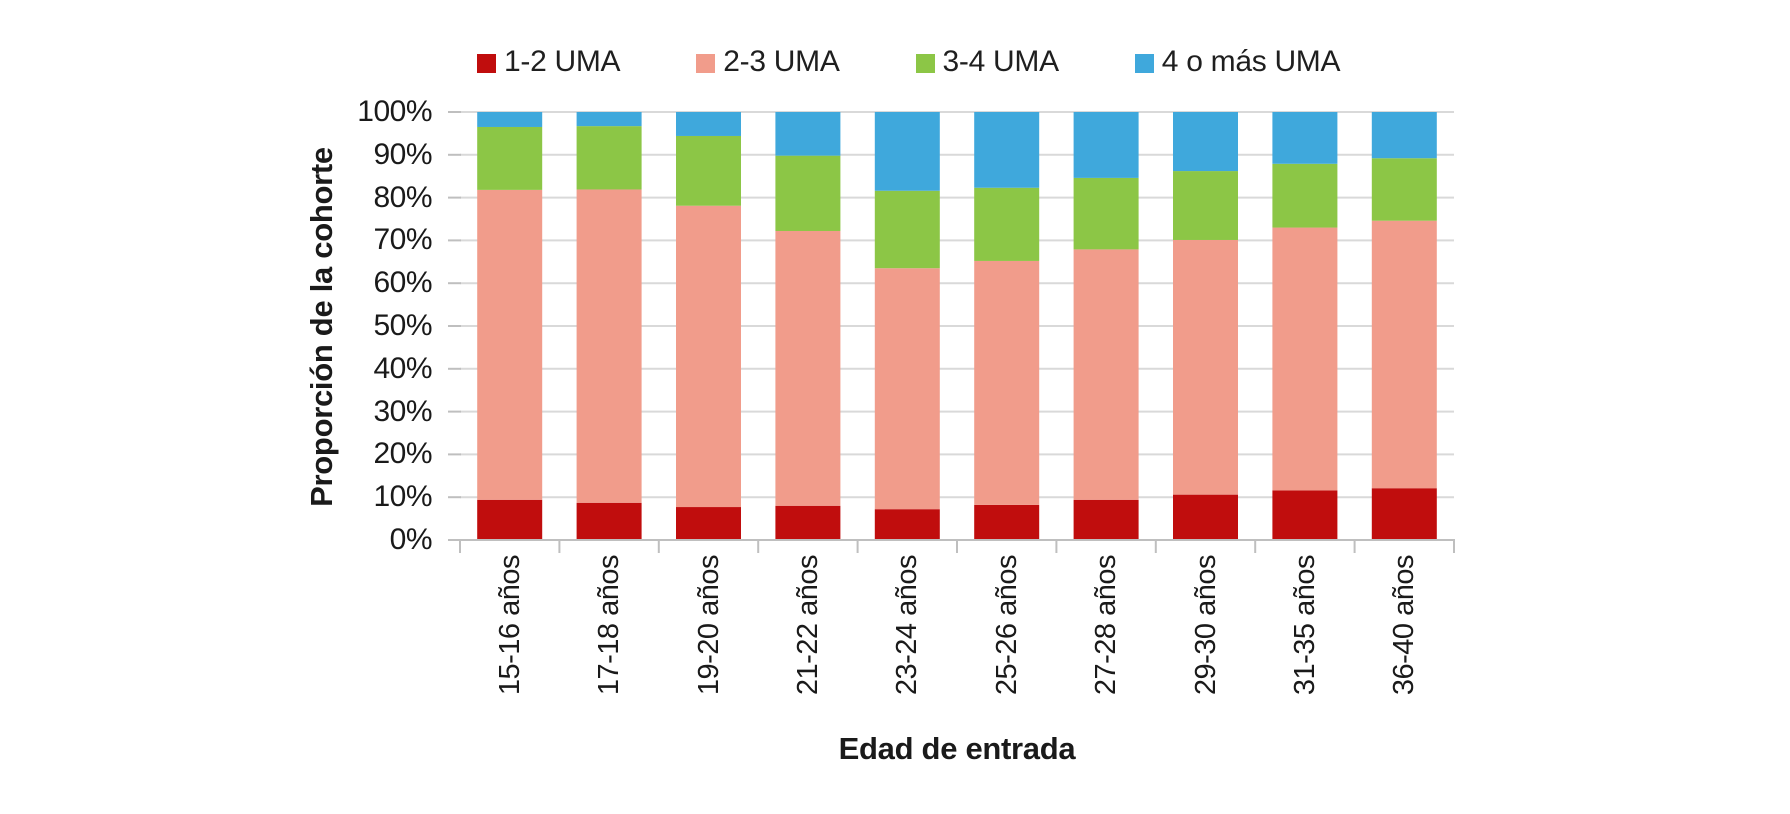 This screenshot has height=814, width=1790. What do you see at coordinates (808, 368) in the screenshot?
I see `segment-21-22-años-2-3-uma` at bounding box center [808, 368].